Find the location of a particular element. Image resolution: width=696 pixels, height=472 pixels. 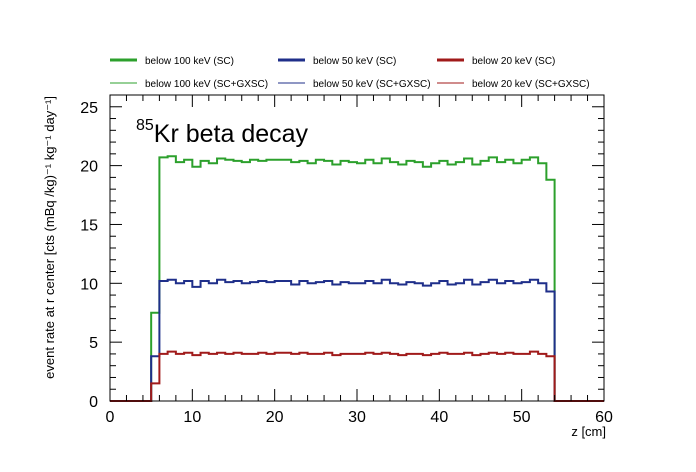

y-tick-label: 10 is located at coordinates (89, 284).